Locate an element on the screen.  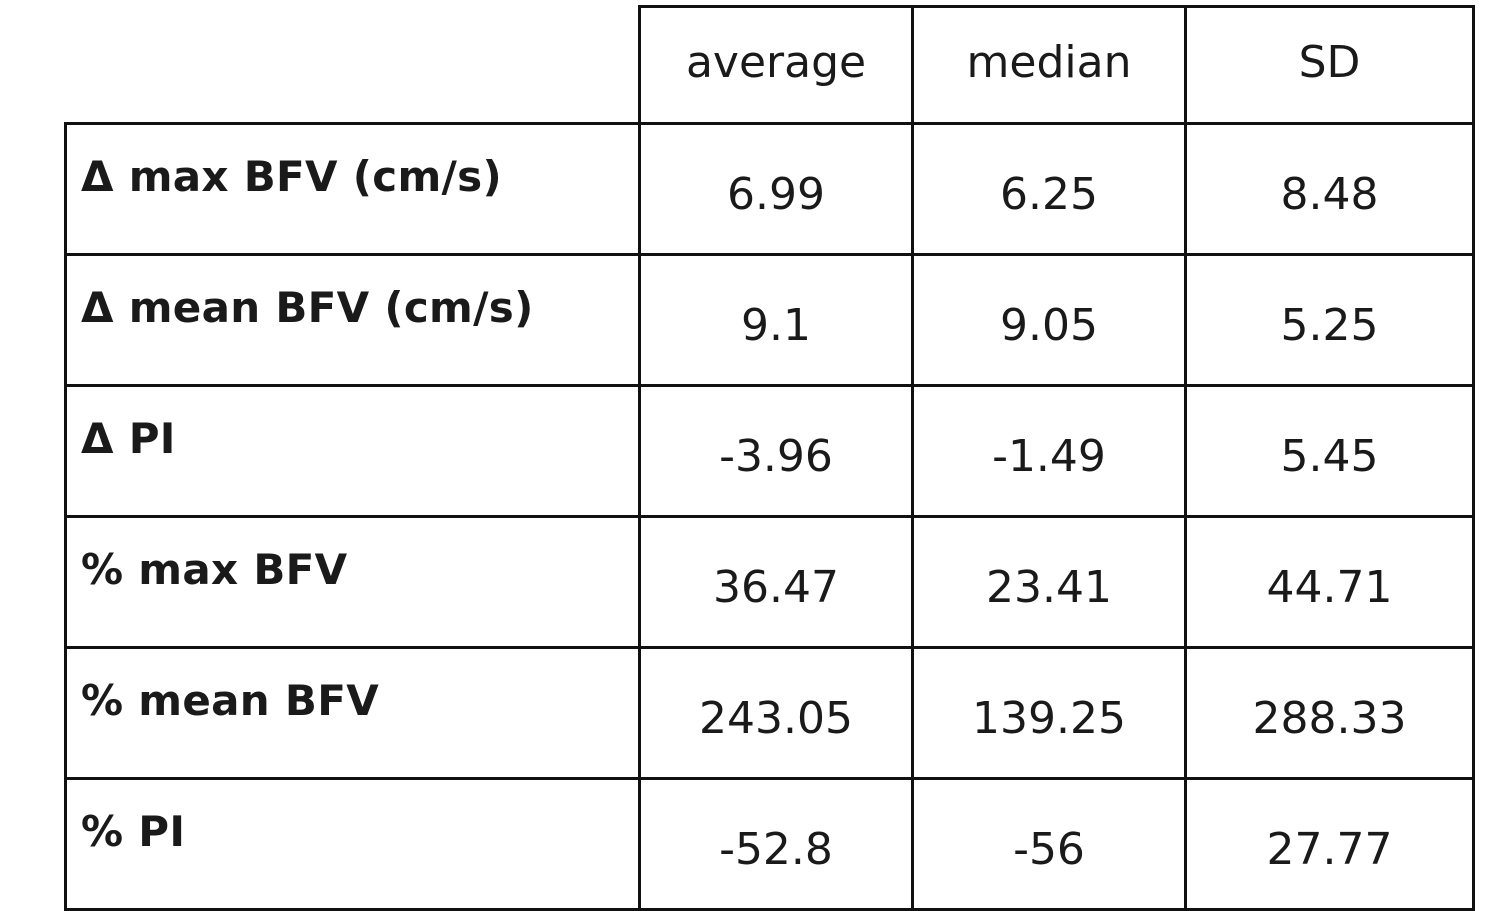
cell-sd: 44.71 is located at coordinates (1329, 582).